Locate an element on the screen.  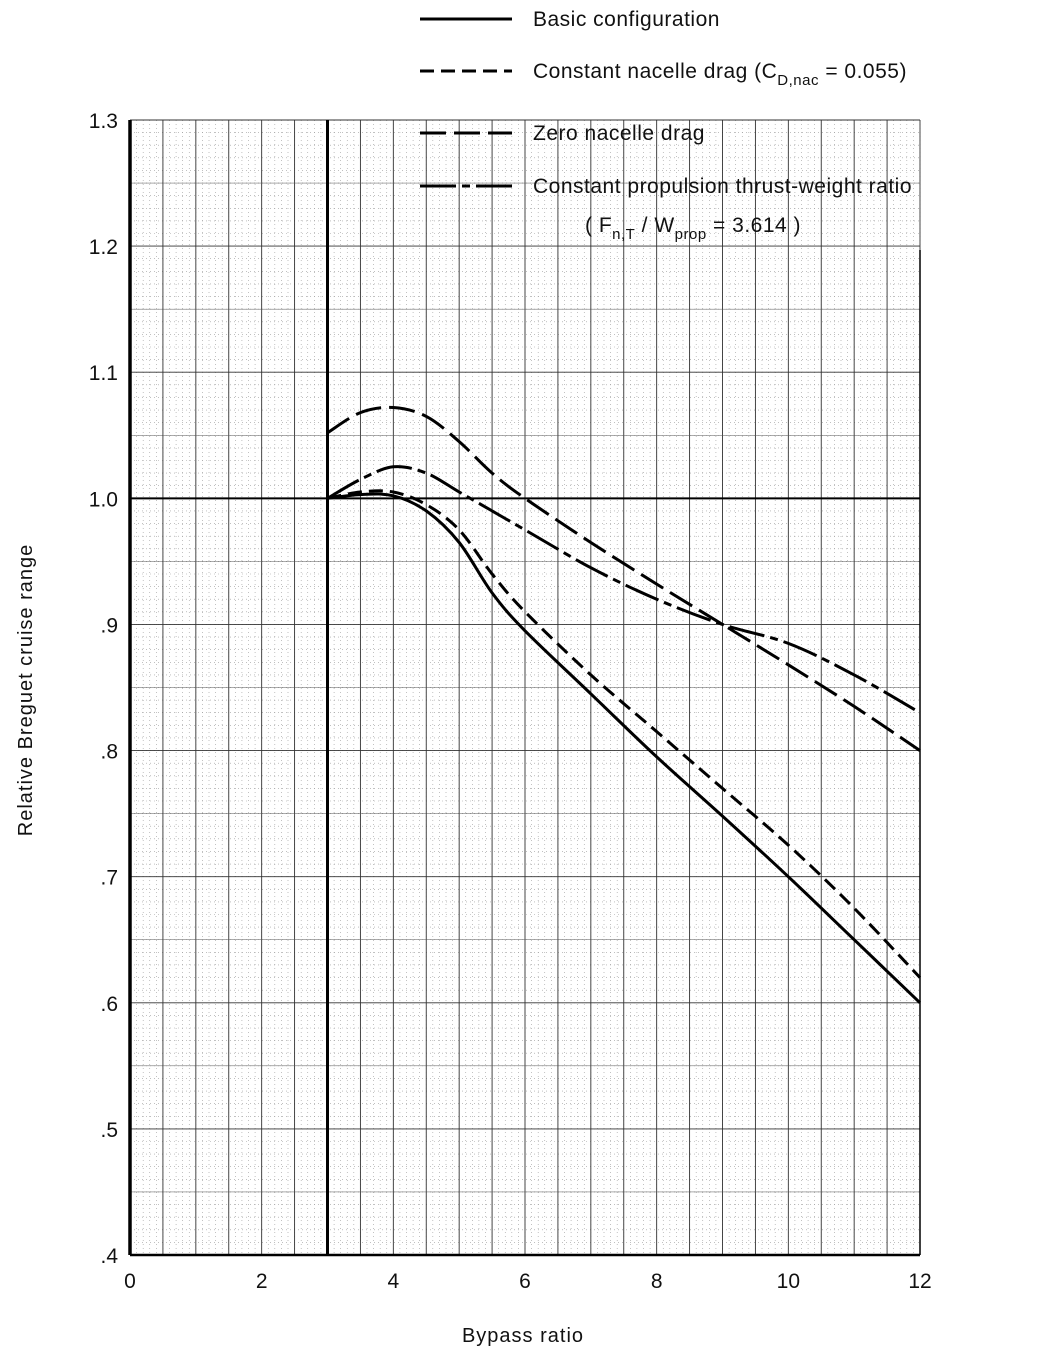
y-axis-title: Relative Breguet cruise range is located at coordinates (26, 690).